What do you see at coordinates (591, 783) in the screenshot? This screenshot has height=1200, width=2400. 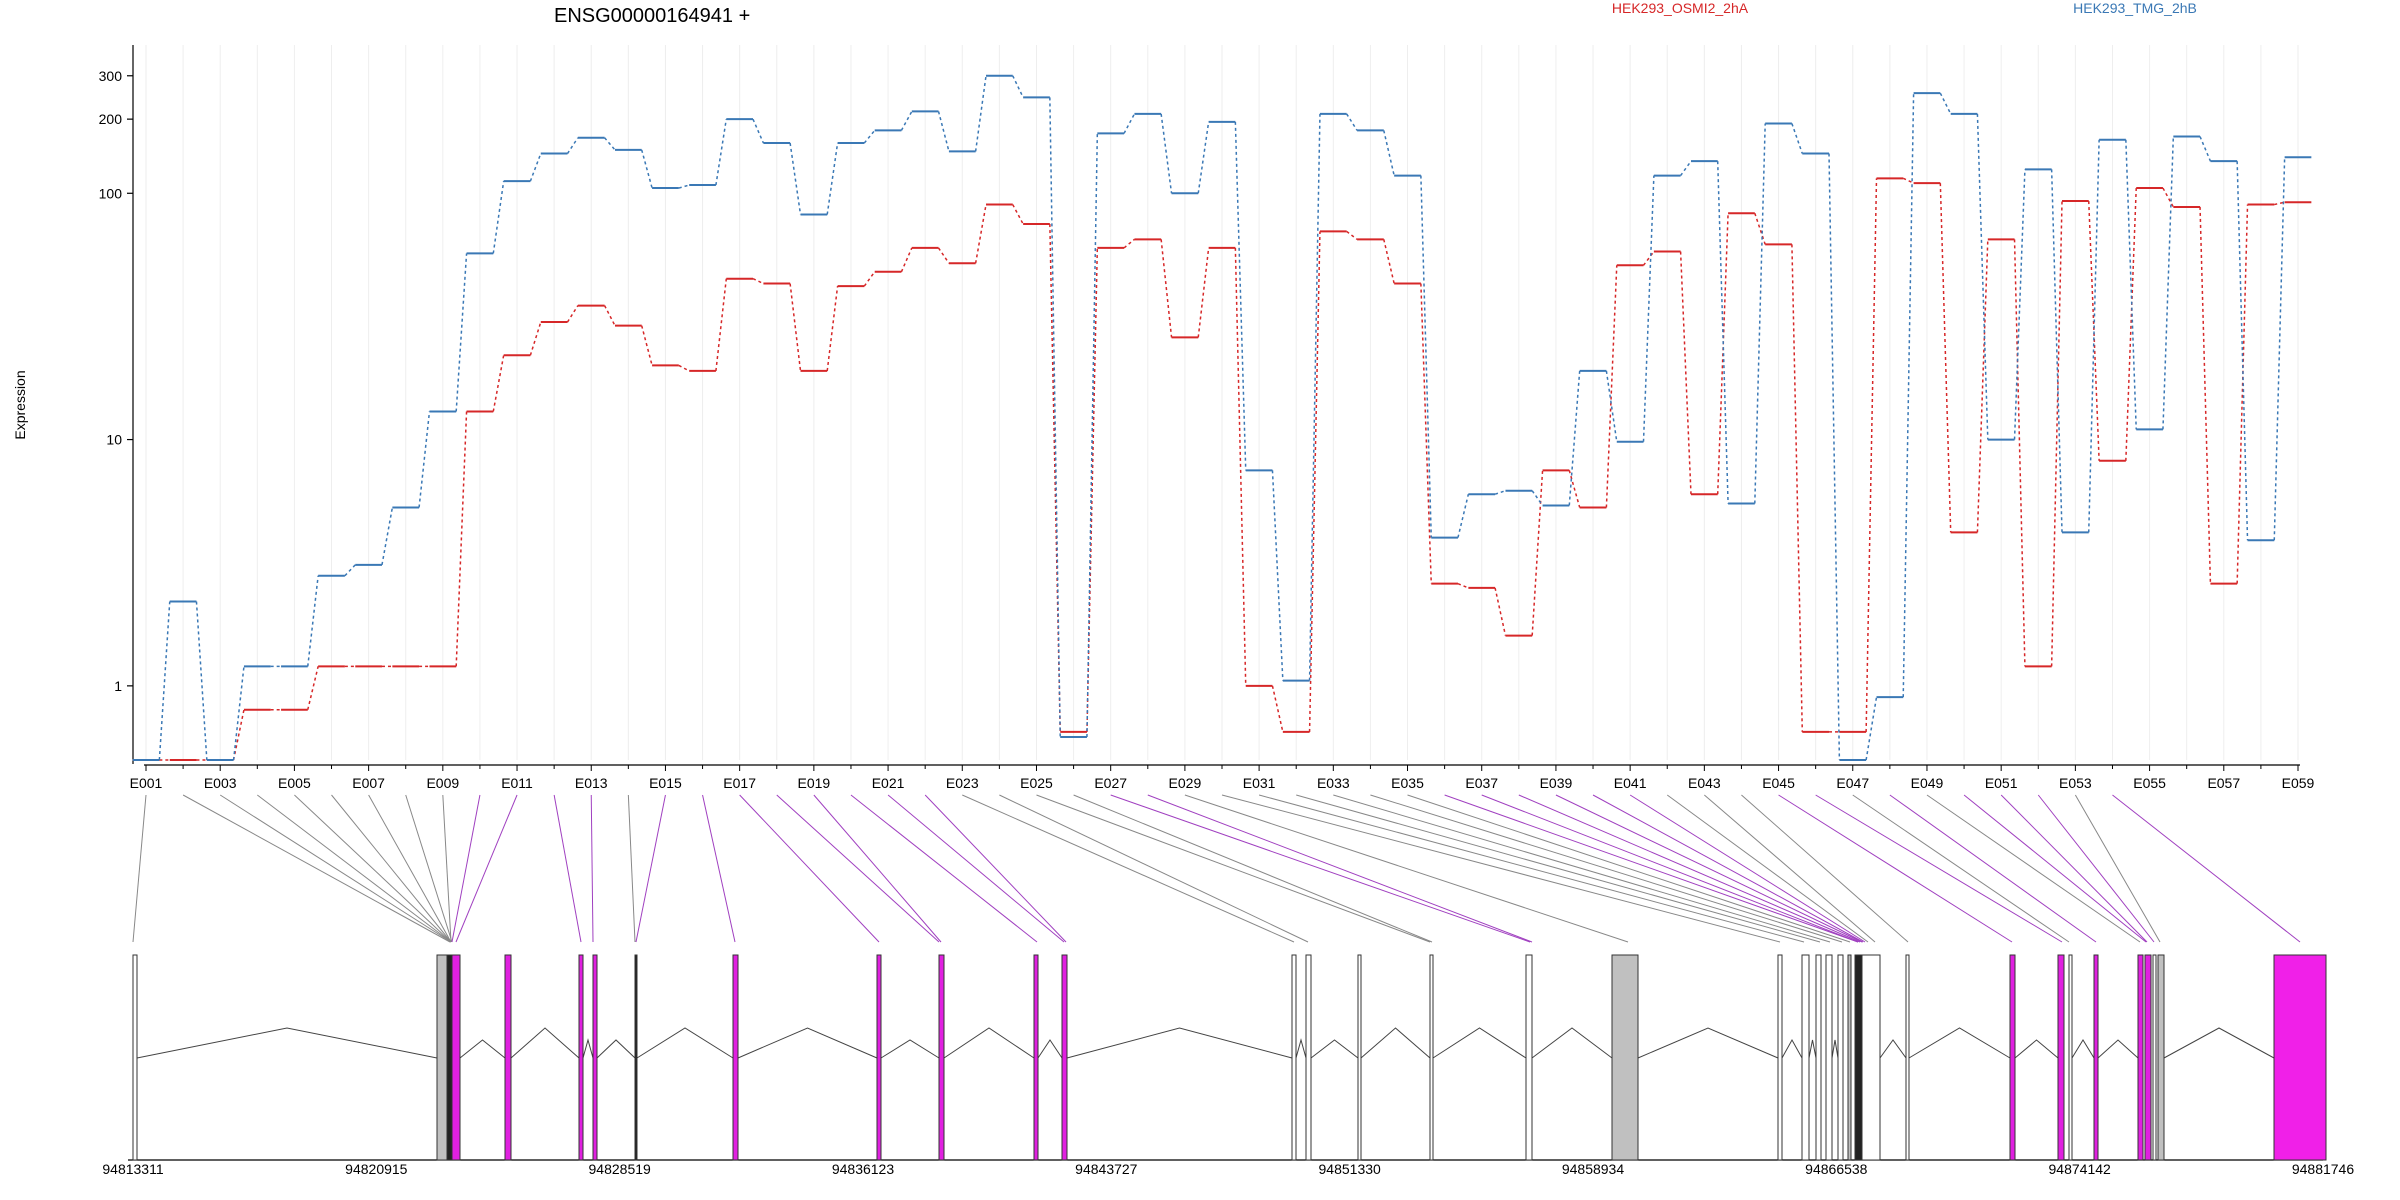 I see `x-tick-label: E013` at bounding box center [591, 783].